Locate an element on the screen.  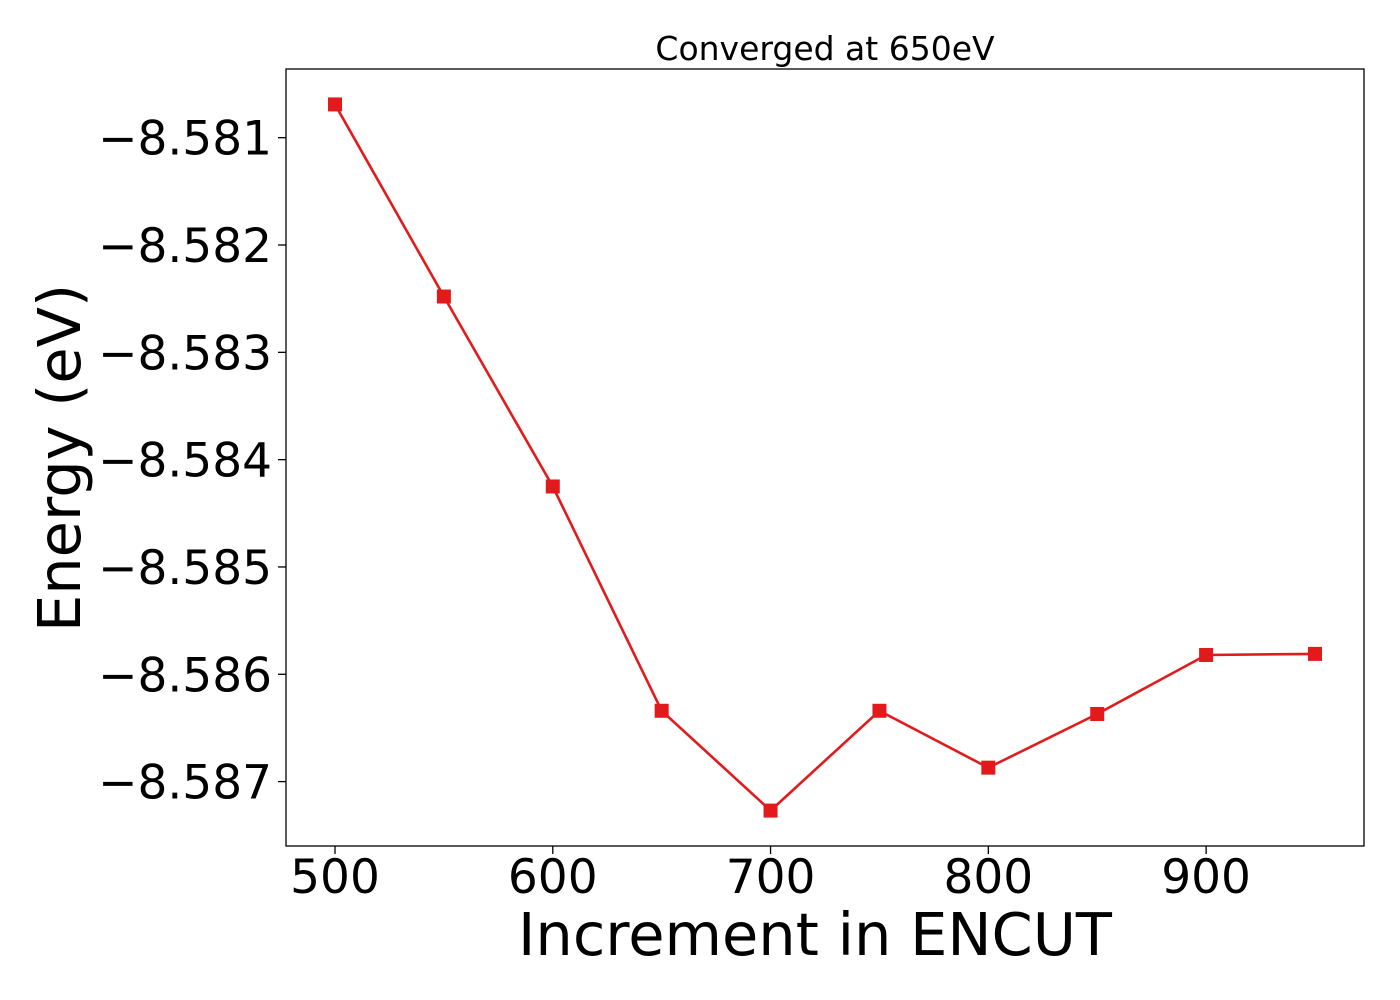
chart-title: Converged at 650eV is located at coordinates (825, 48).